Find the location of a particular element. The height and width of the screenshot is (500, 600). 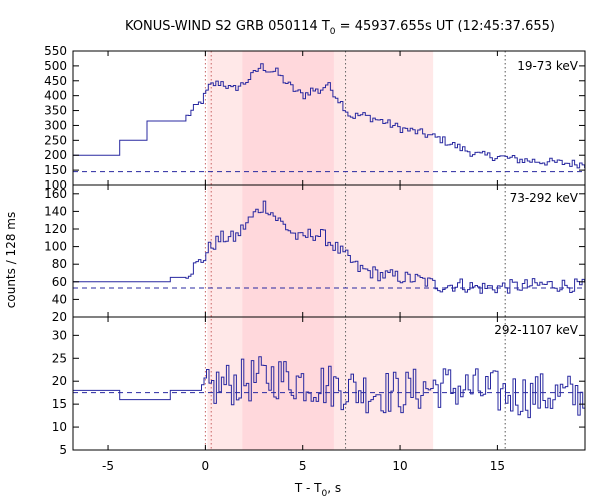

y-tick-label: 300 is located at coordinates (55, 125).